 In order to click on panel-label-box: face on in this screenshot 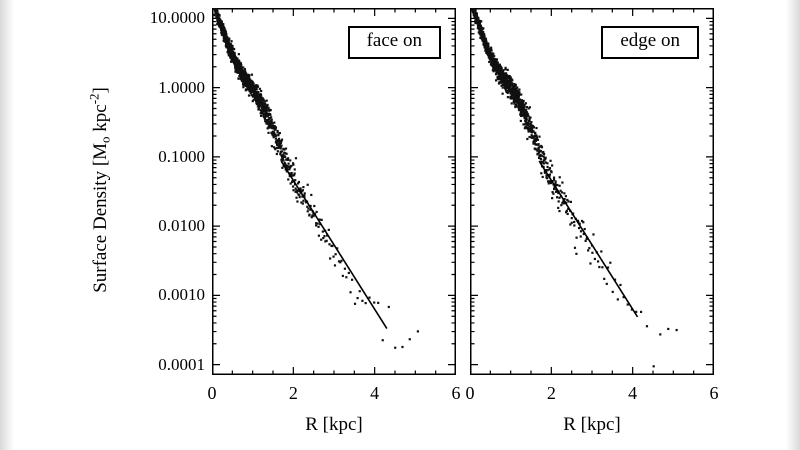, I will do `click(394, 42)`.